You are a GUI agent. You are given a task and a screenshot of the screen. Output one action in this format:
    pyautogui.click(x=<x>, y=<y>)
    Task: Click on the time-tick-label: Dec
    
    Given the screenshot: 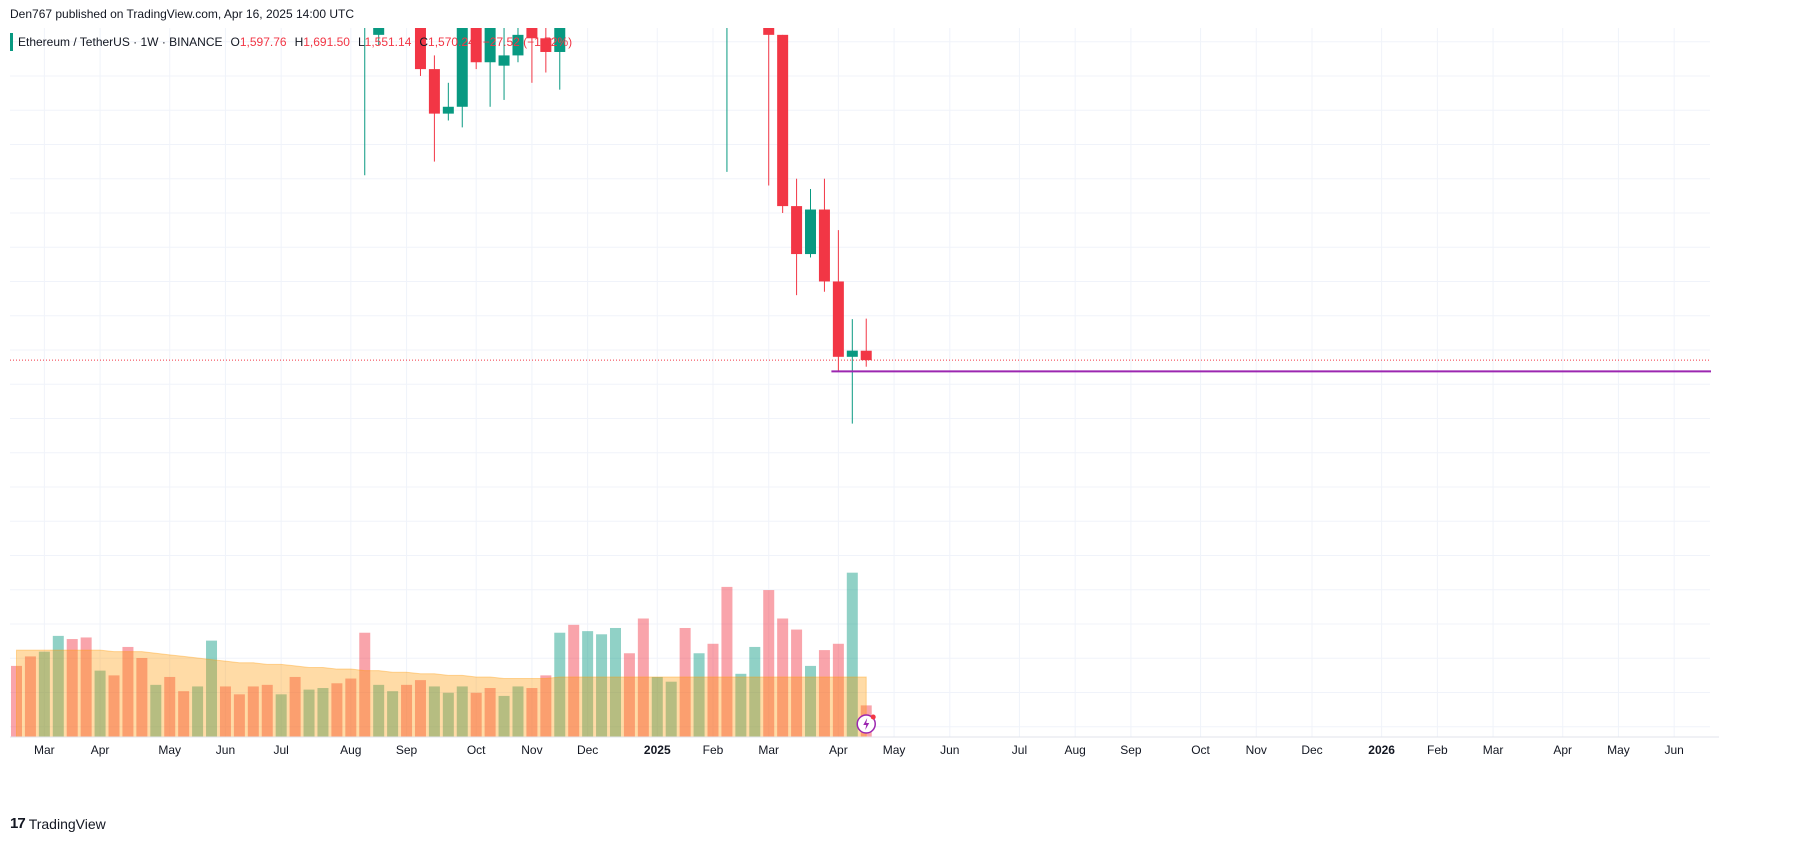 What is the action you would take?
    pyautogui.click(x=1311, y=750)
    